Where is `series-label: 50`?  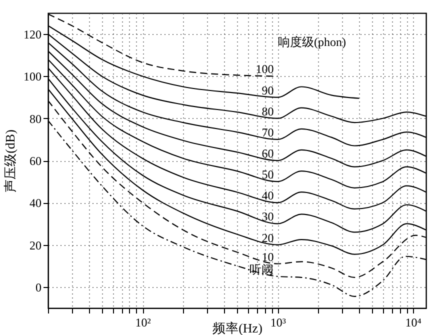
series-label: 50 is located at coordinates (268, 175).